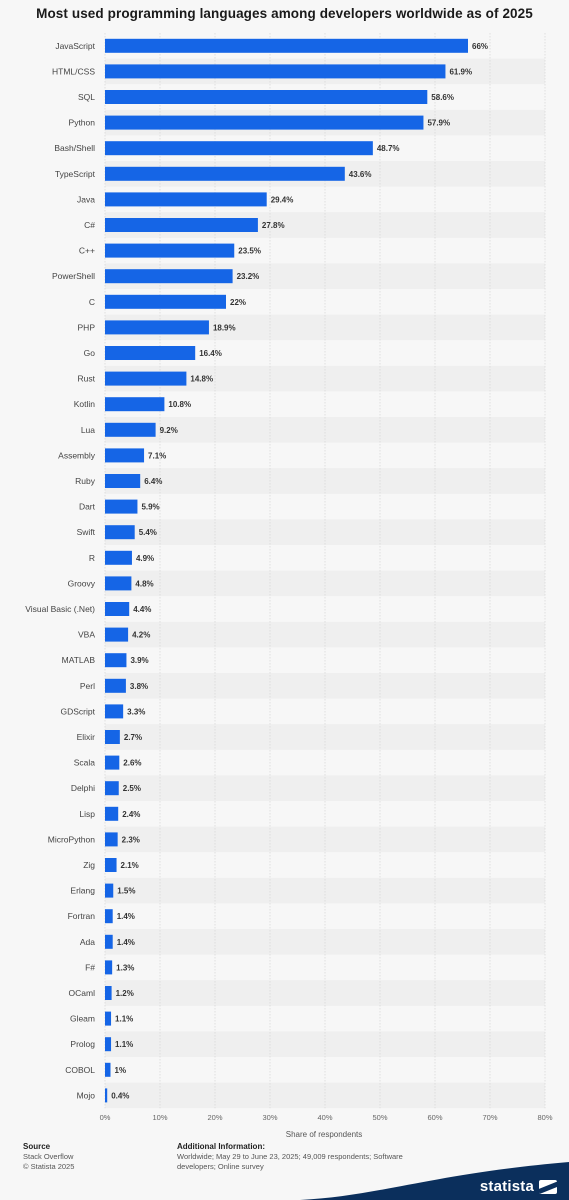 The height and width of the screenshot is (1200, 569). I want to click on value-label: 10.8%, so click(179, 404).